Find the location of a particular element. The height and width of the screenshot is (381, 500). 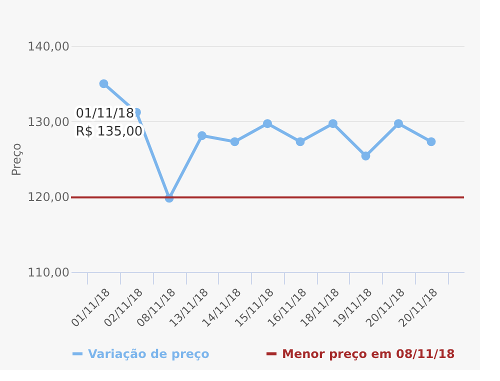

y-axis-title: Preço is located at coordinates (17, 159).